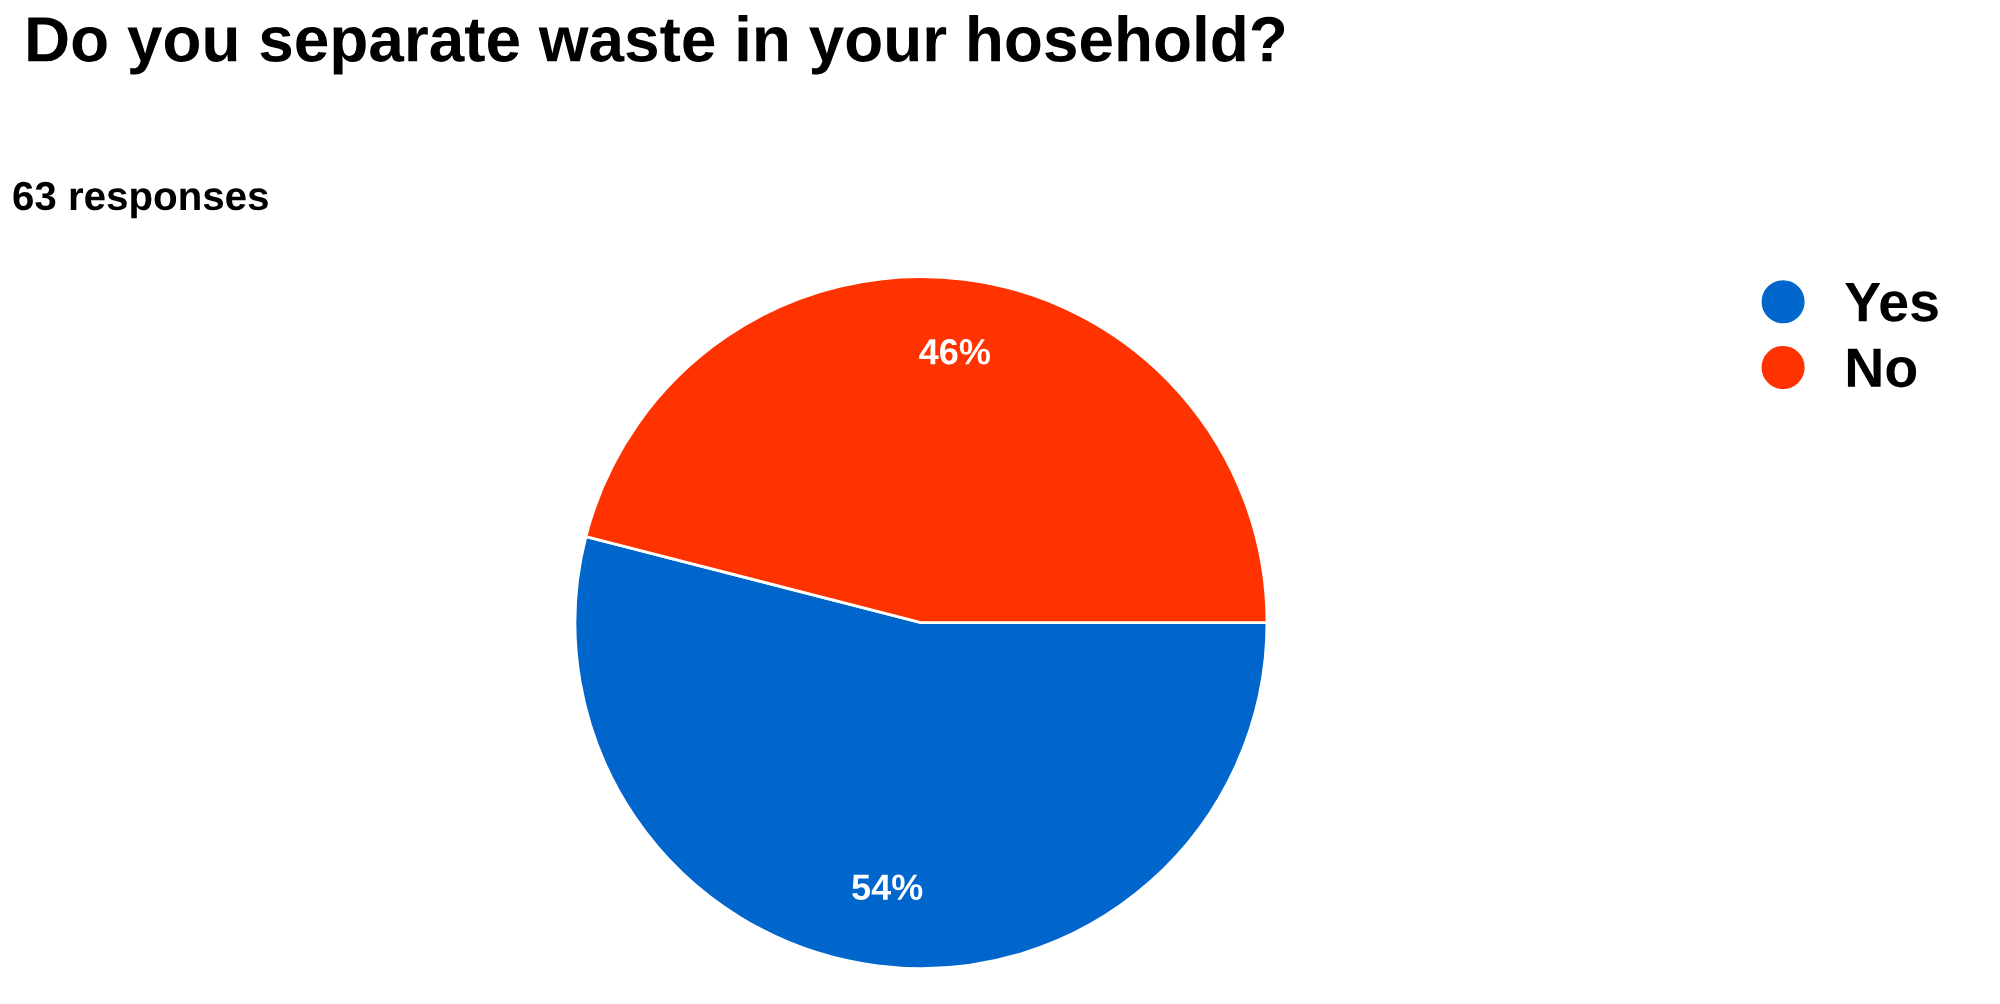 Image resolution: width=2000 pixels, height=1004 pixels. I want to click on legend-label: No, so click(1882, 368).